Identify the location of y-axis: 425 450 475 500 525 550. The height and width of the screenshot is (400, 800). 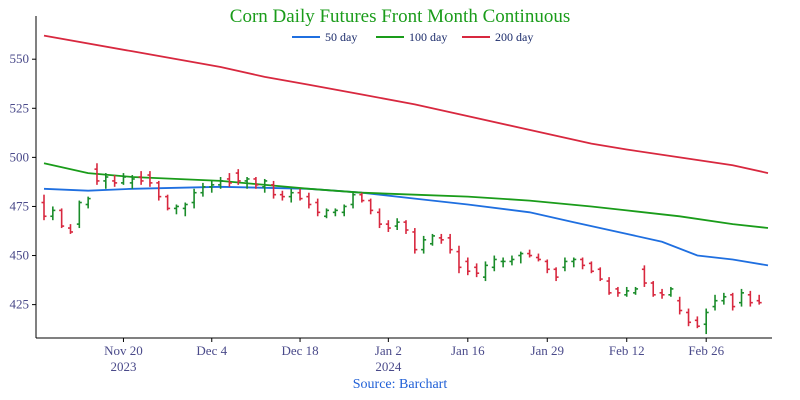
(23, 177).